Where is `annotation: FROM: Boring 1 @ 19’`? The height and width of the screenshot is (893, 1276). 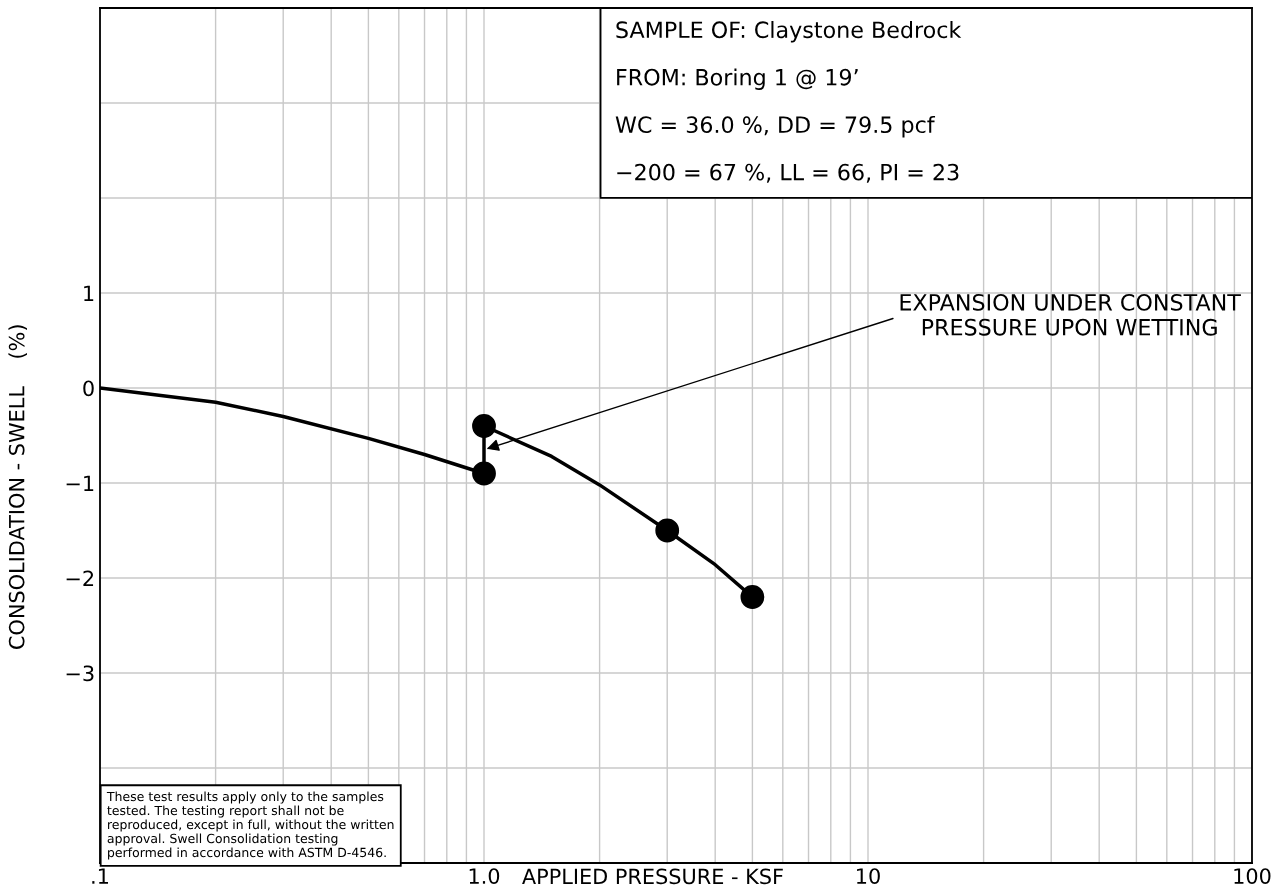 annotation: FROM: Boring 1 @ 19’ is located at coordinates (737, 79).